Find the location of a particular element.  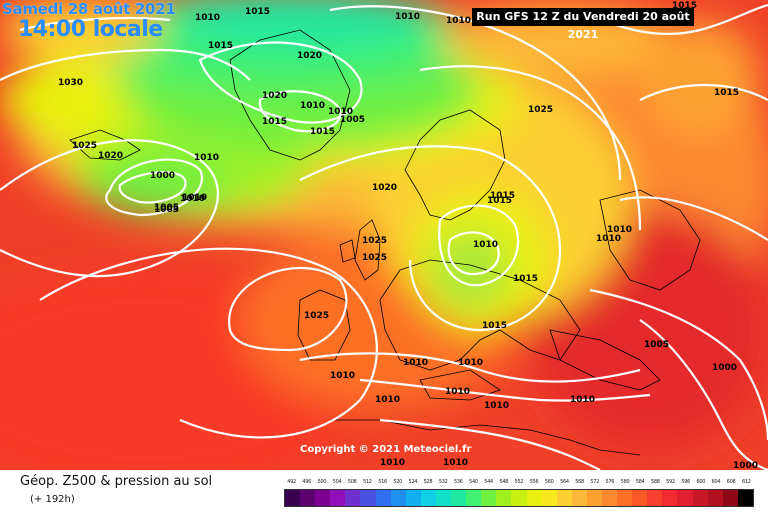

scale-tick-label: 500 is located at coordinates (322, 482).